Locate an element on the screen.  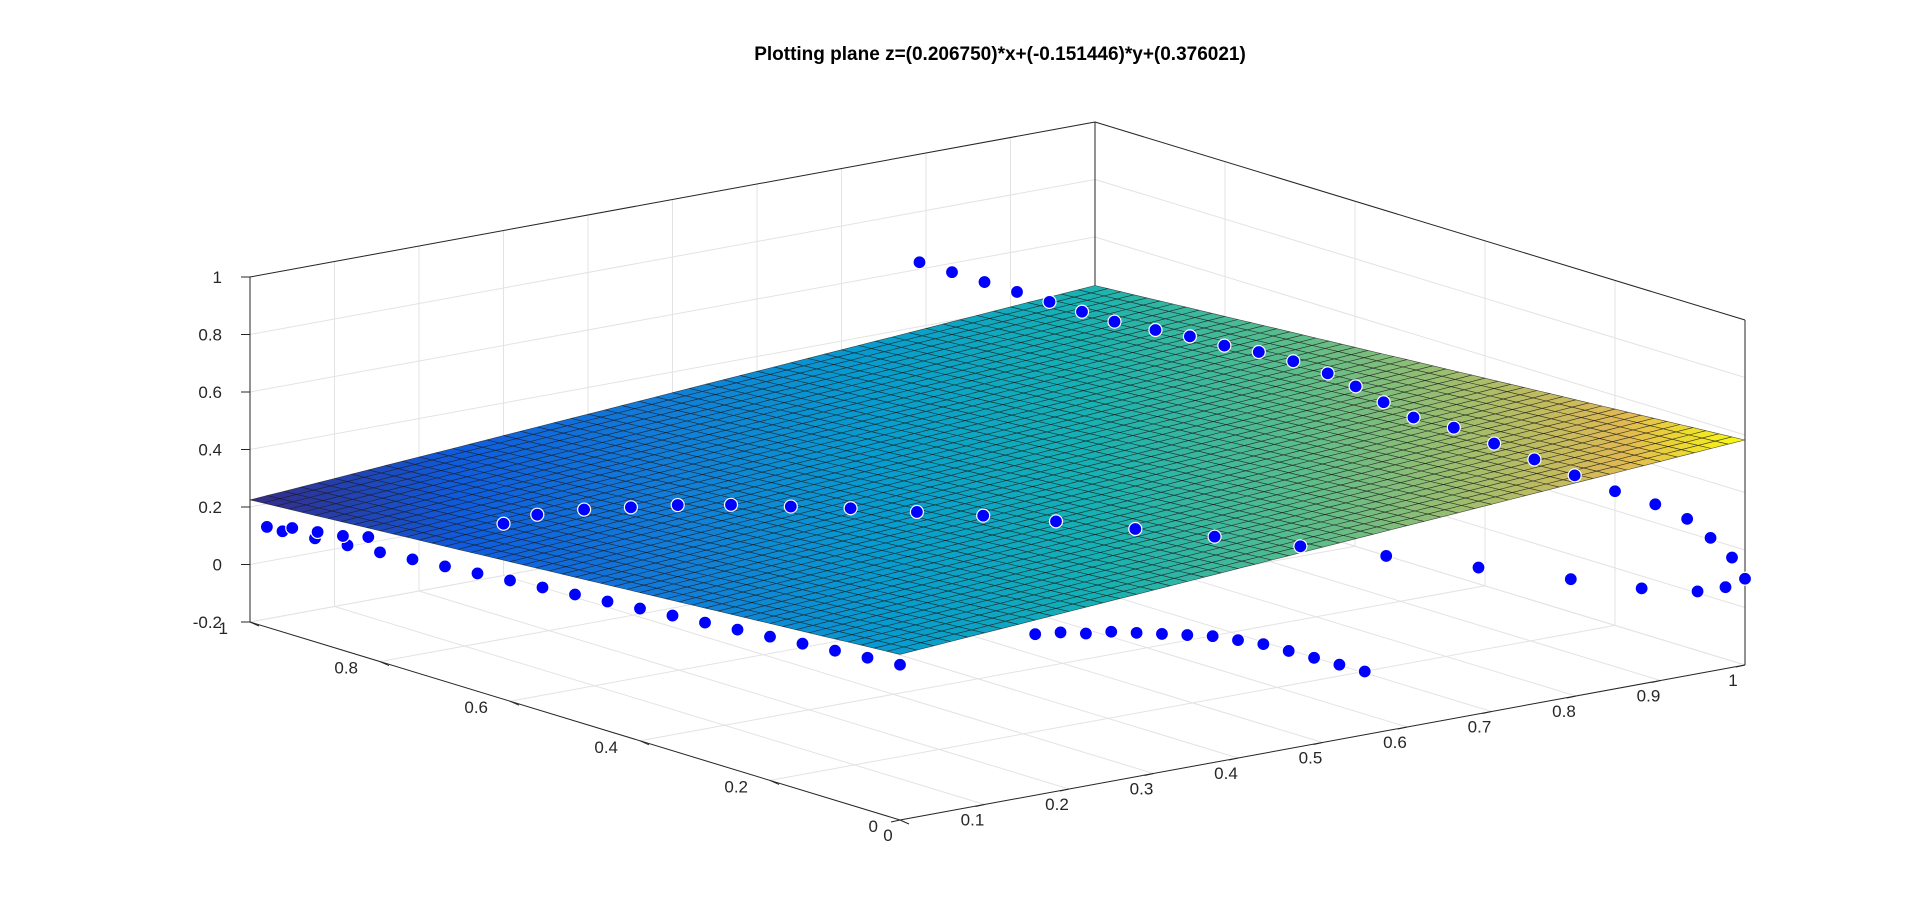
grid-line-floor-y is located at coordinates (1192, 702).